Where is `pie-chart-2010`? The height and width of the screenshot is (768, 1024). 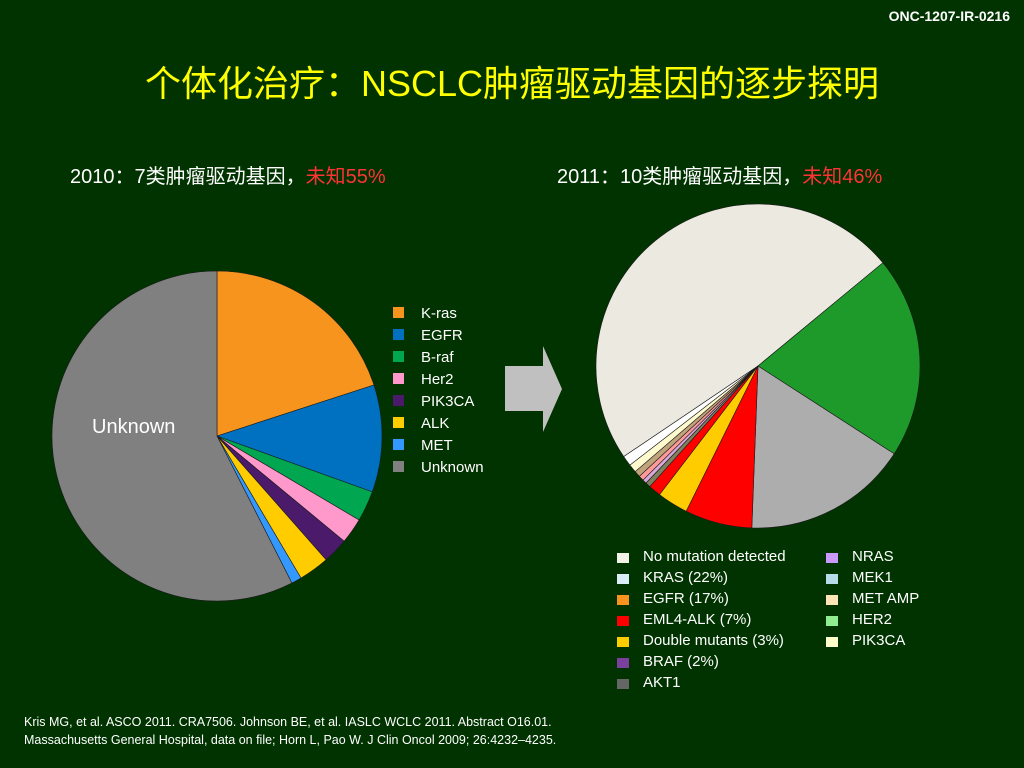
pie-chart-2010 is located at coordinates (217, 436).